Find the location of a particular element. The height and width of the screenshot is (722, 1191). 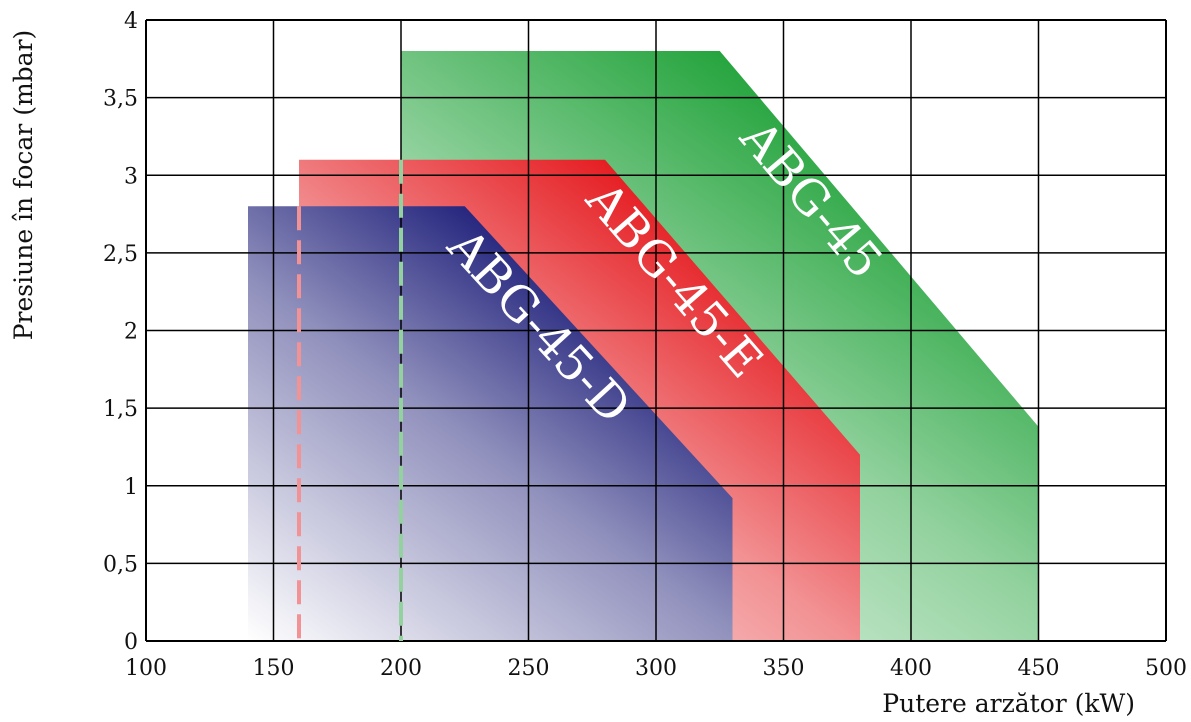

x-tick-label: 300 is located at coordinates (656, 668).